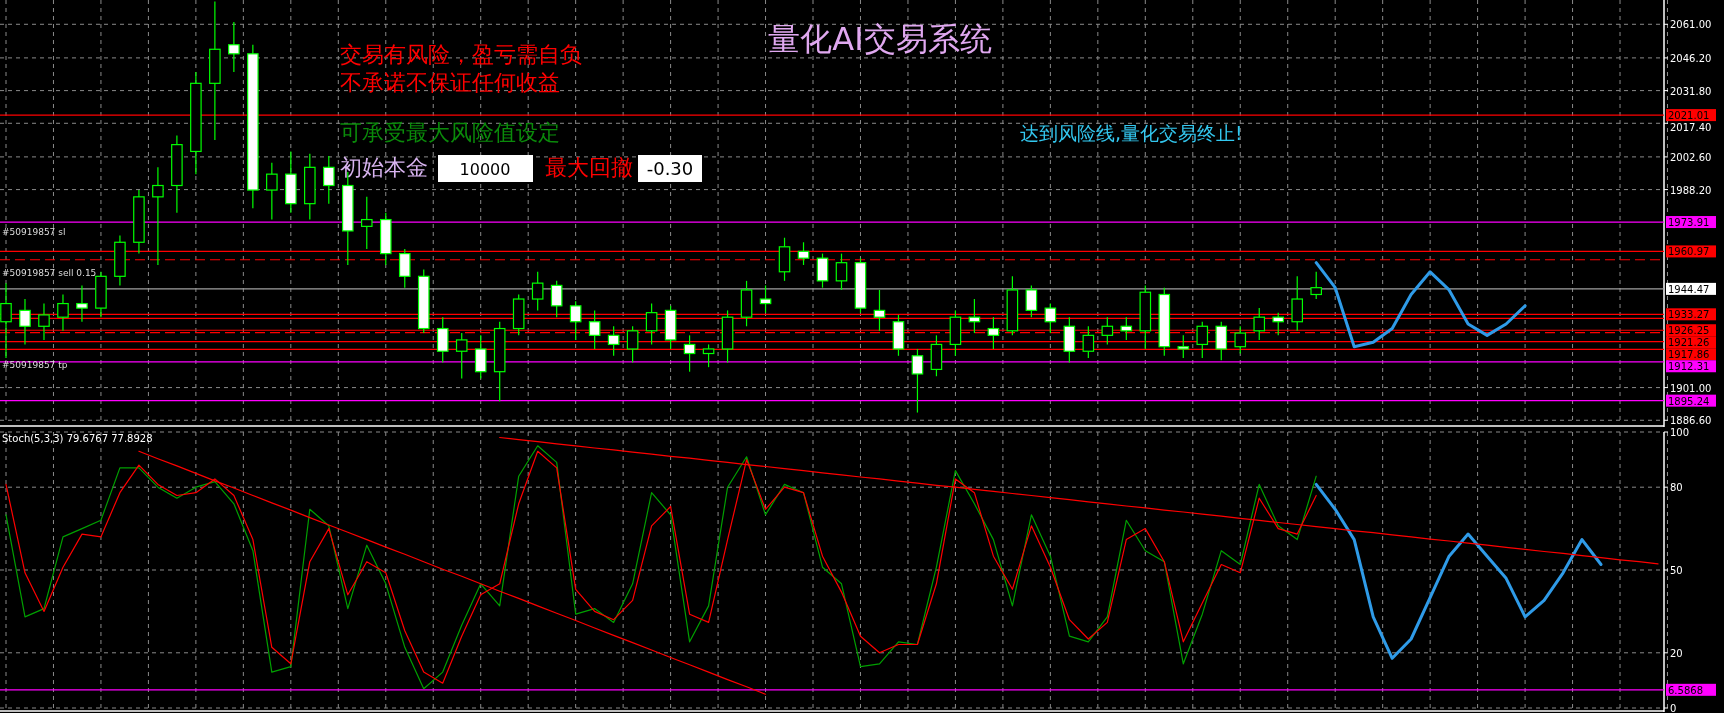  I want to click on y-tick-label: 1901.00, so click(1691, 388).